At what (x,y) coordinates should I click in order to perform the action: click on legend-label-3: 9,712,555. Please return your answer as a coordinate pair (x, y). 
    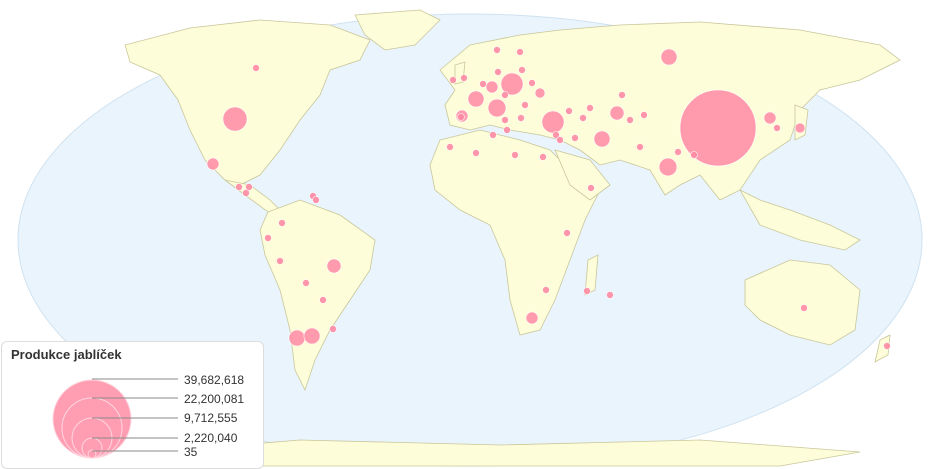
    Looking at the image, I should click on (211, 418).